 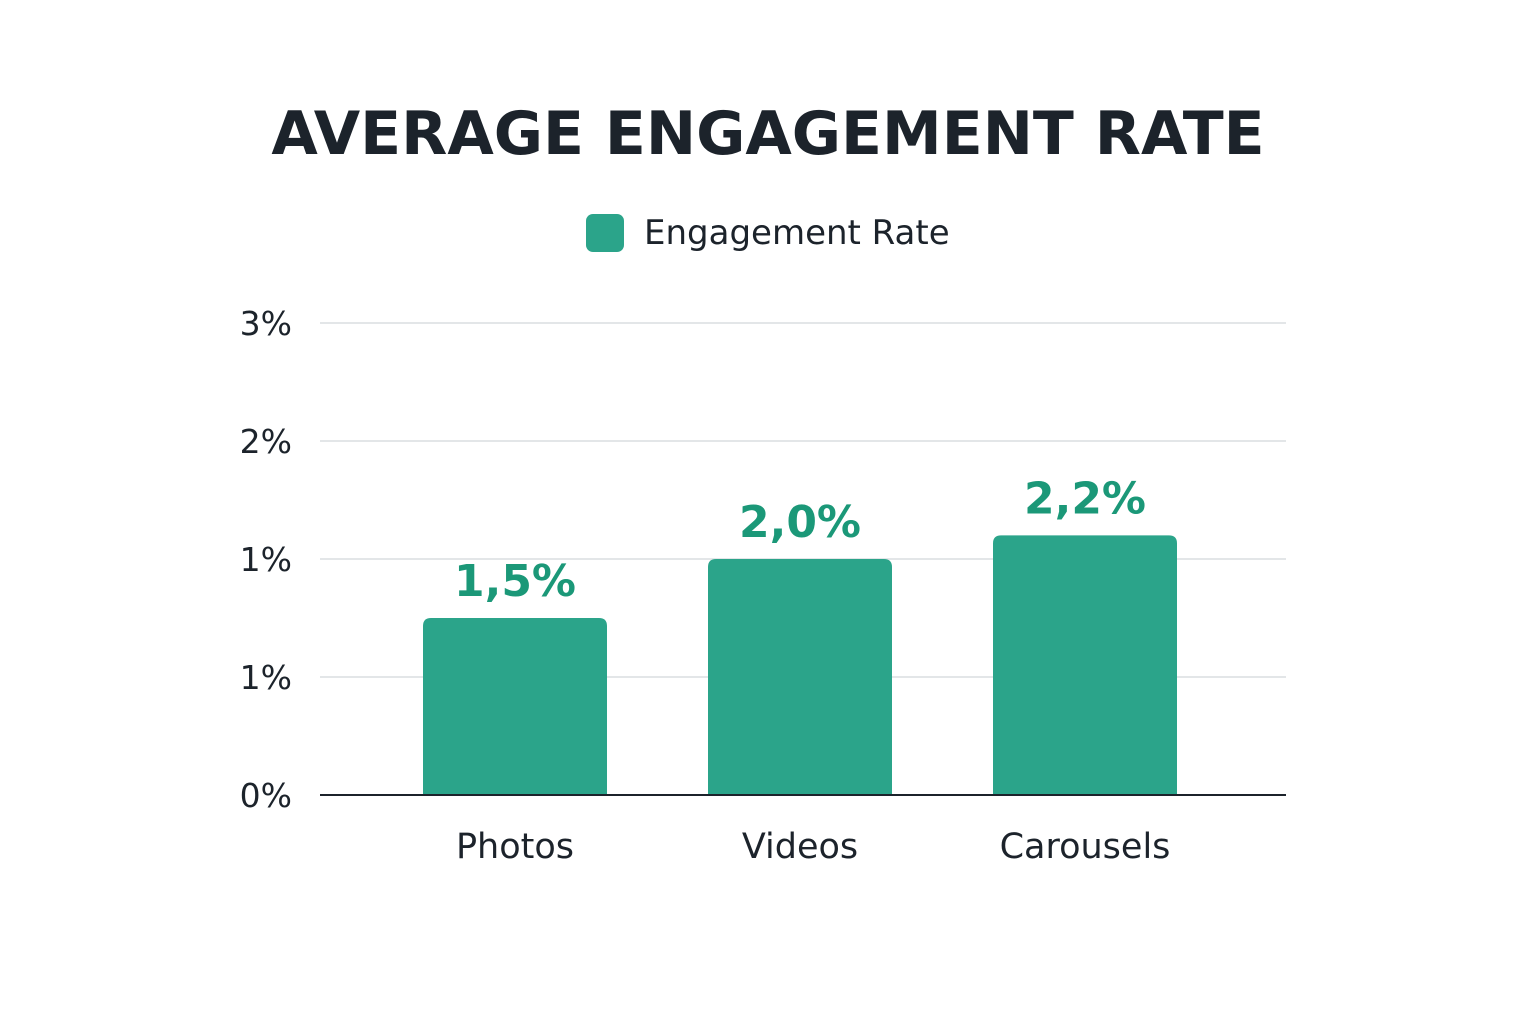 I want to click on bars, so click(x=800, y=665).